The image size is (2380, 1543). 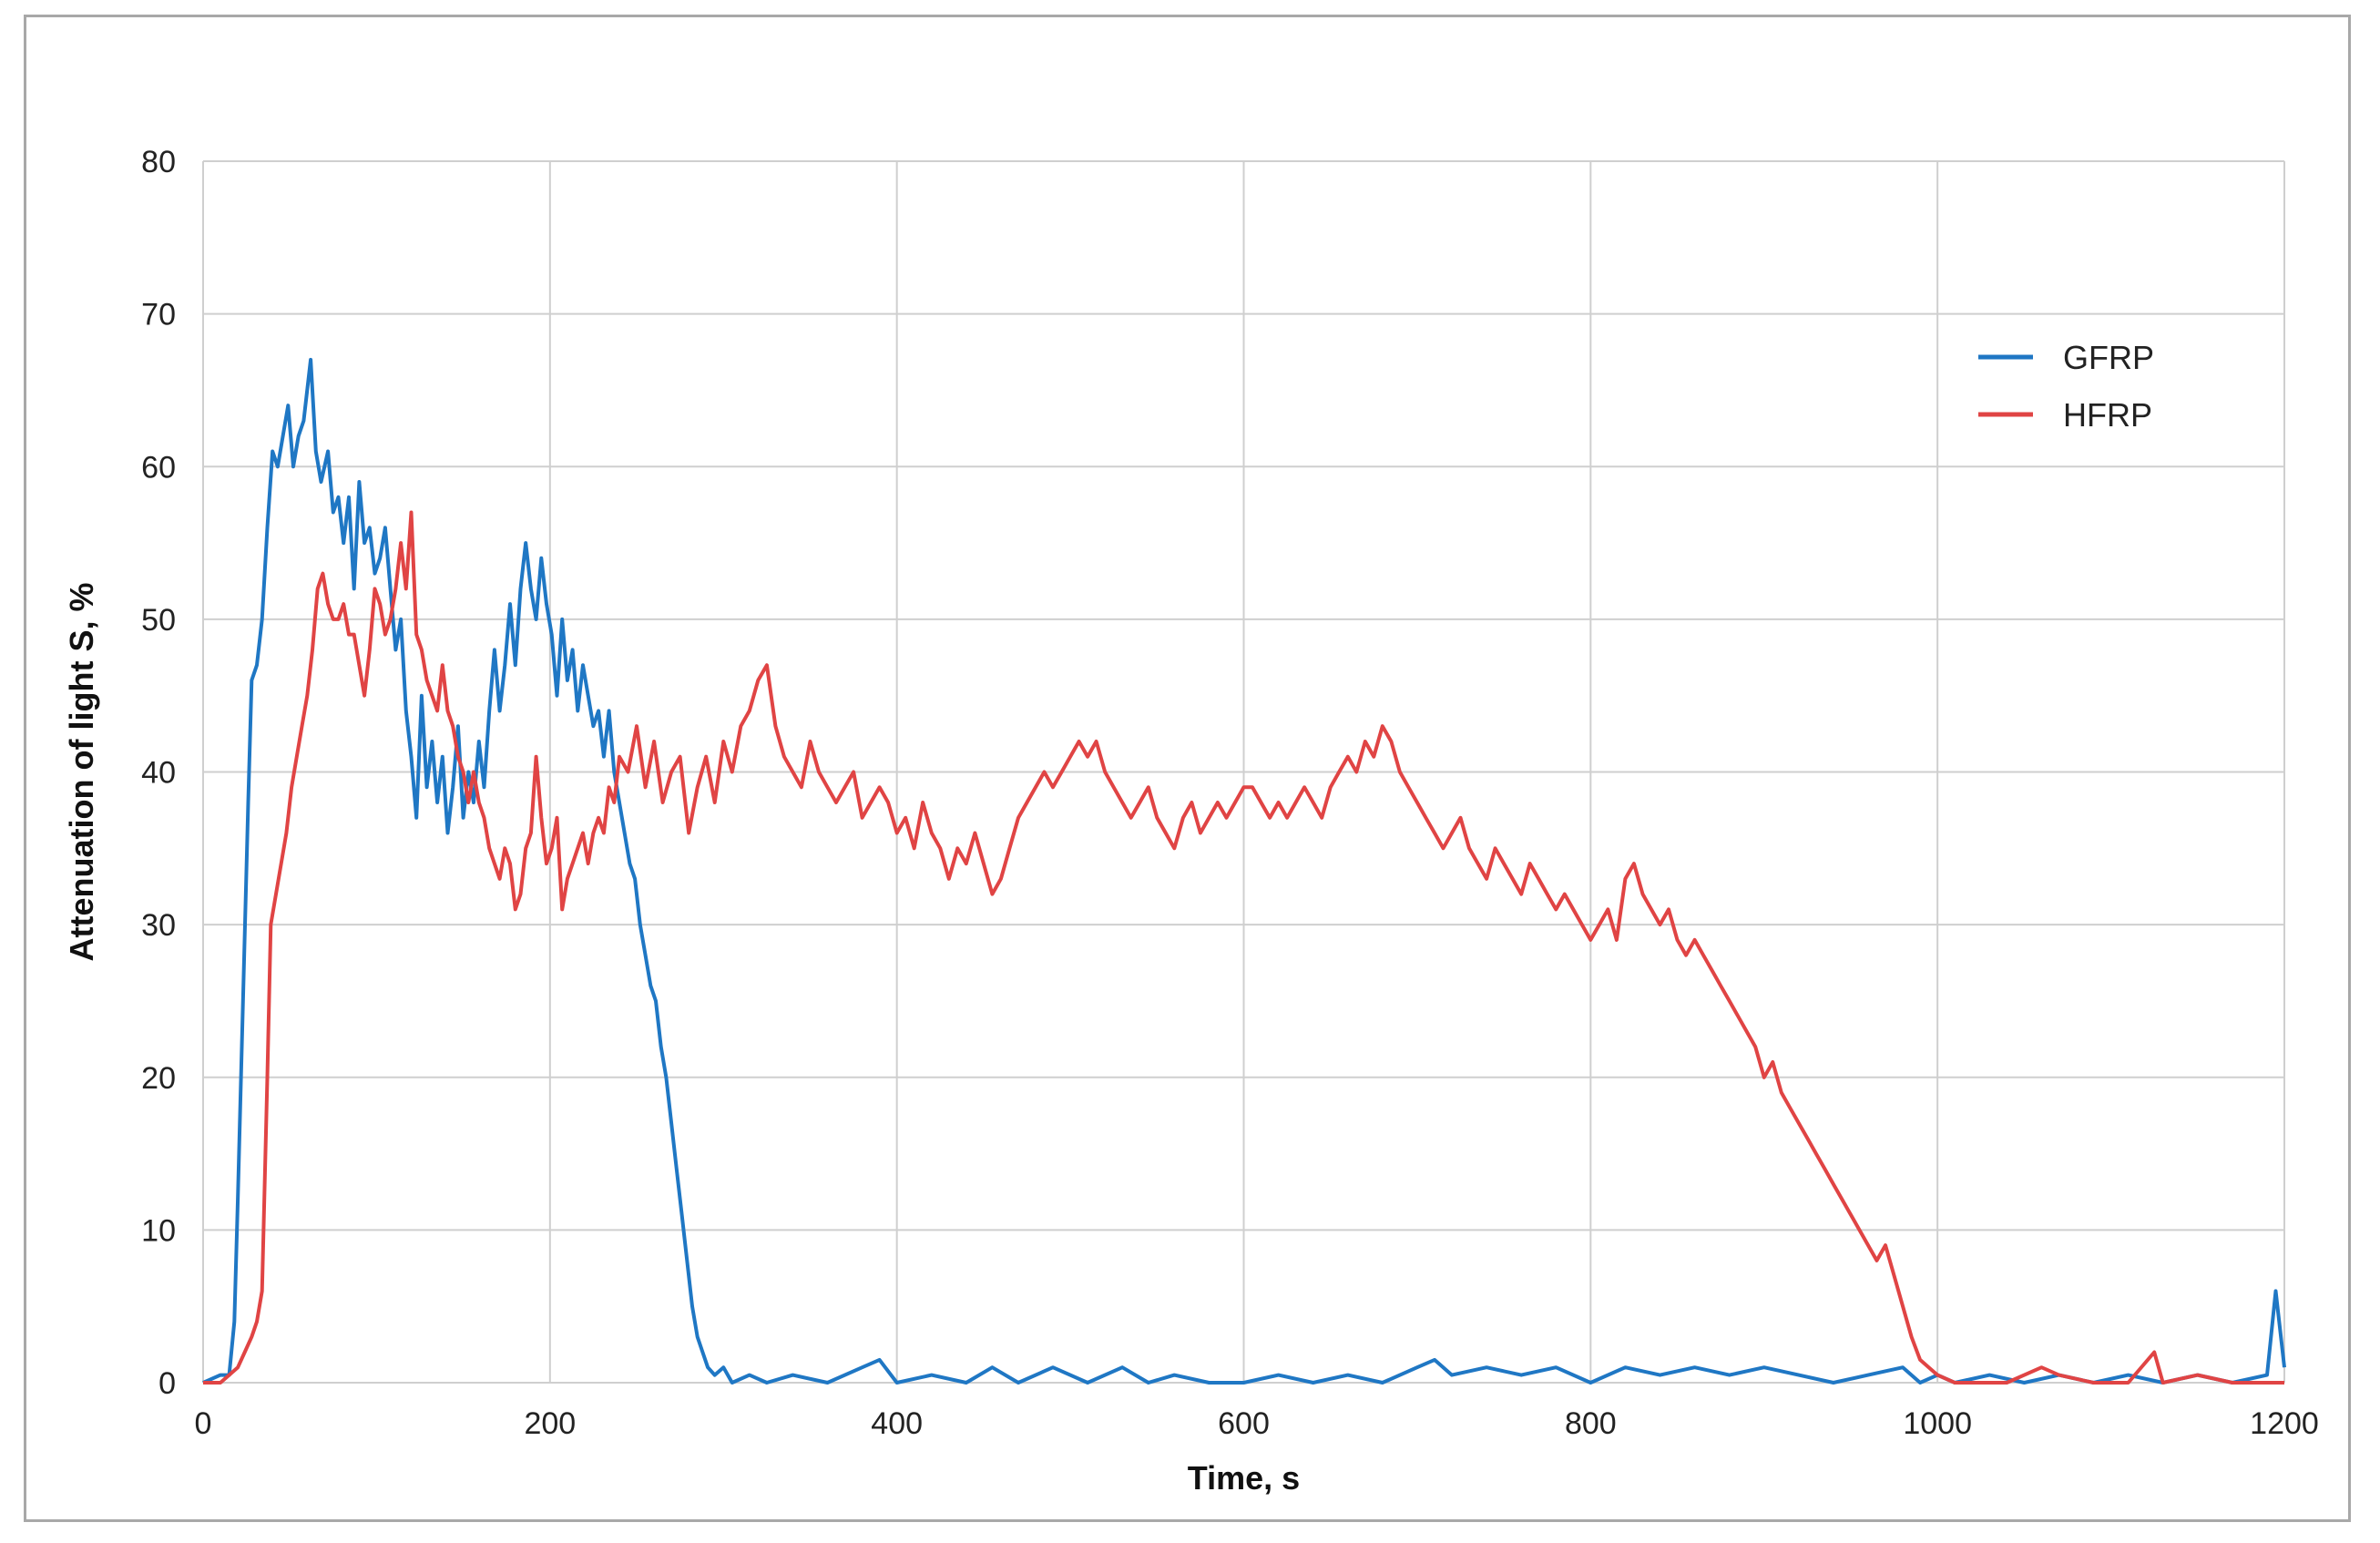 What do you see at coordinates (1244, 1423) in the screenshot?
I see `x-tick-label: 600` at bounding box center [1244, 1423].